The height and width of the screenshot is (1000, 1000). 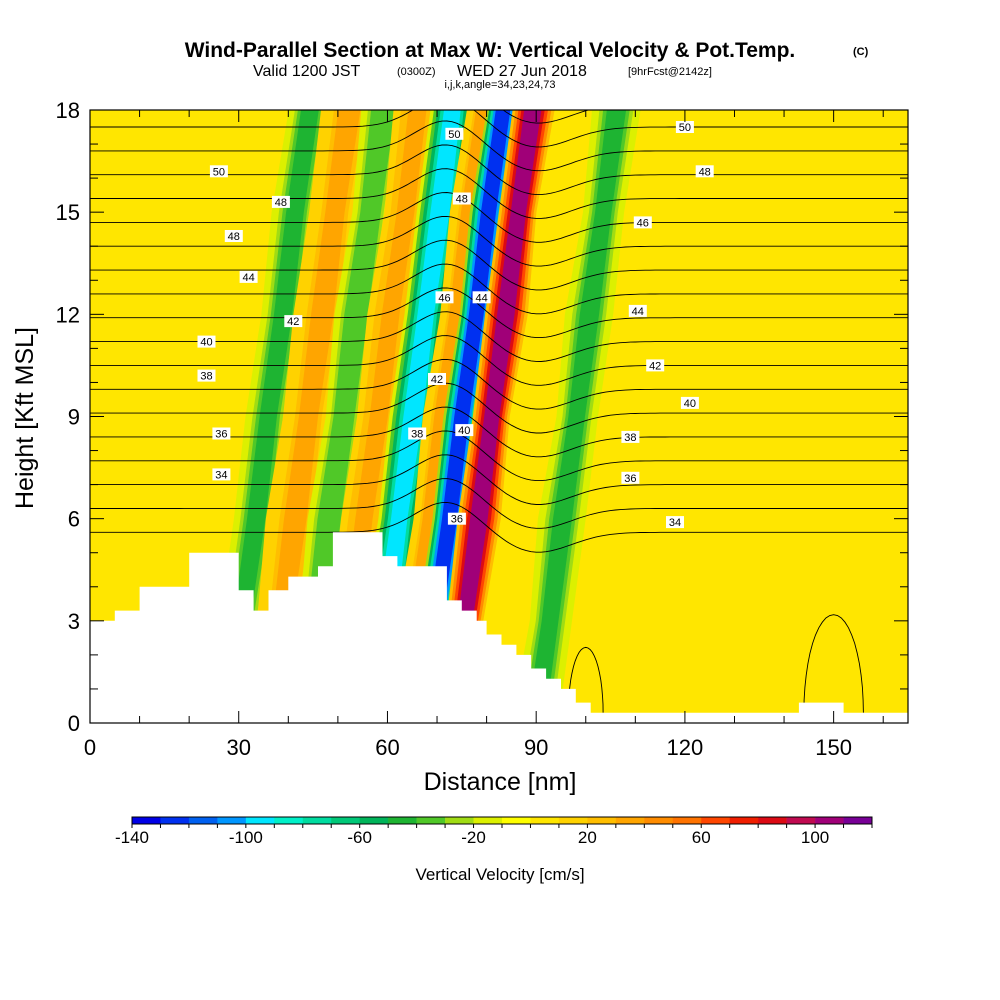 I want to click on contour-label-text: 44, so click(x=481, y=298).